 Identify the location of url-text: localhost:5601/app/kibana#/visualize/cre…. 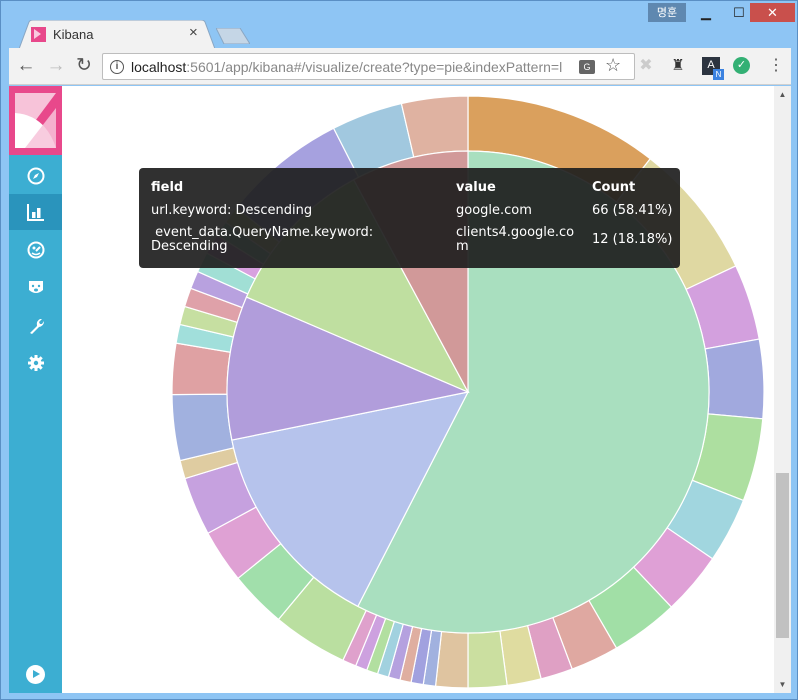
(353, 67).